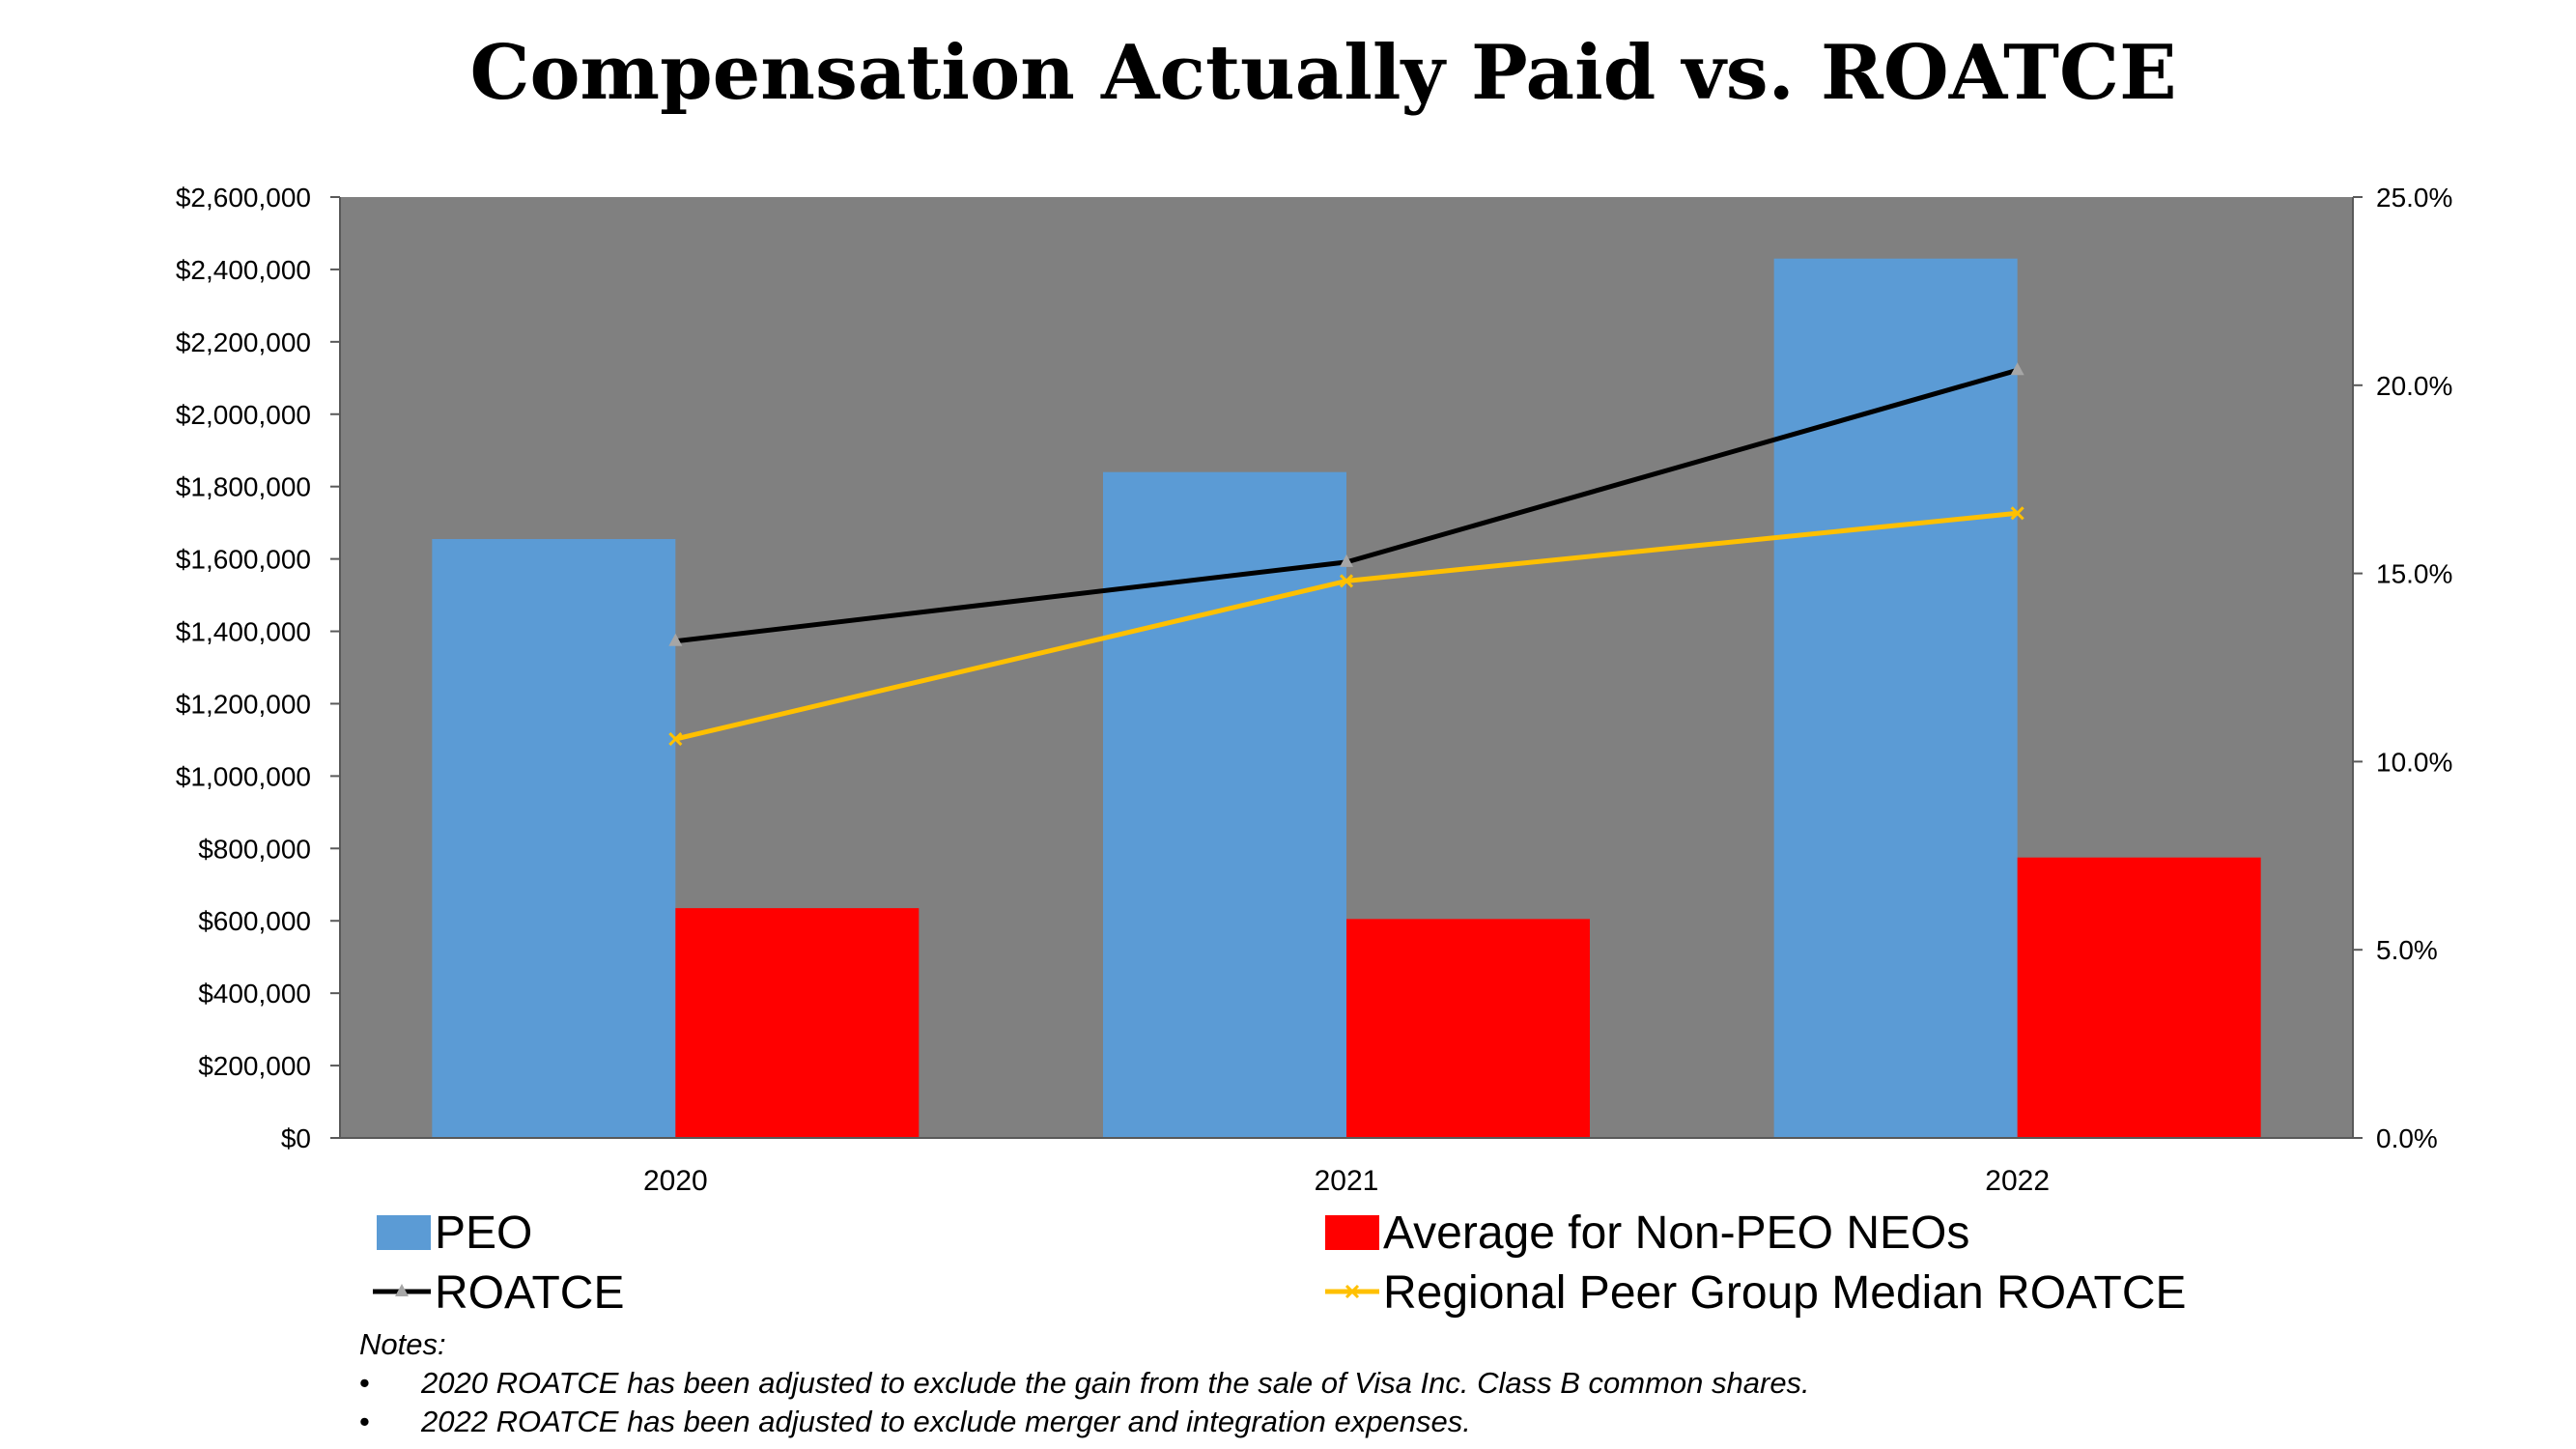 The image size is (2576, 1449). I want to click on right-tick-label: 0.0%, so click(2407, 1138).